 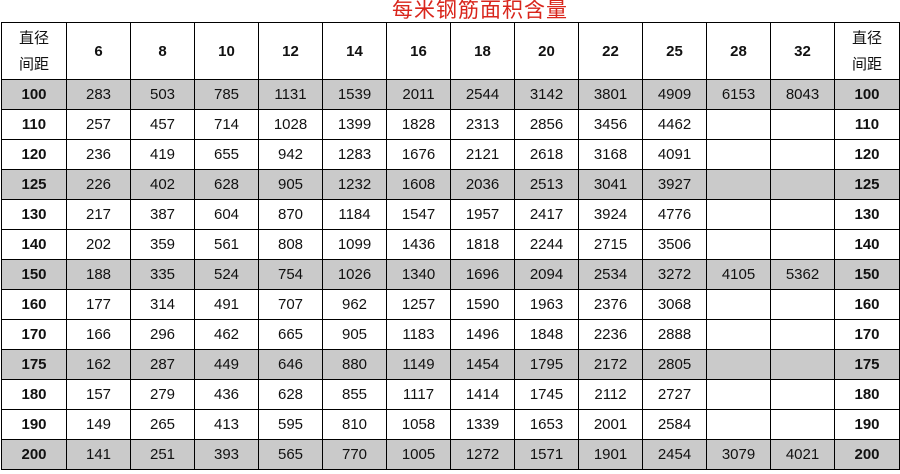 What do you see at coordinates (482, 214) in the screenshot?
I see `area-cell: 1957` at bounding box center [482, 214].